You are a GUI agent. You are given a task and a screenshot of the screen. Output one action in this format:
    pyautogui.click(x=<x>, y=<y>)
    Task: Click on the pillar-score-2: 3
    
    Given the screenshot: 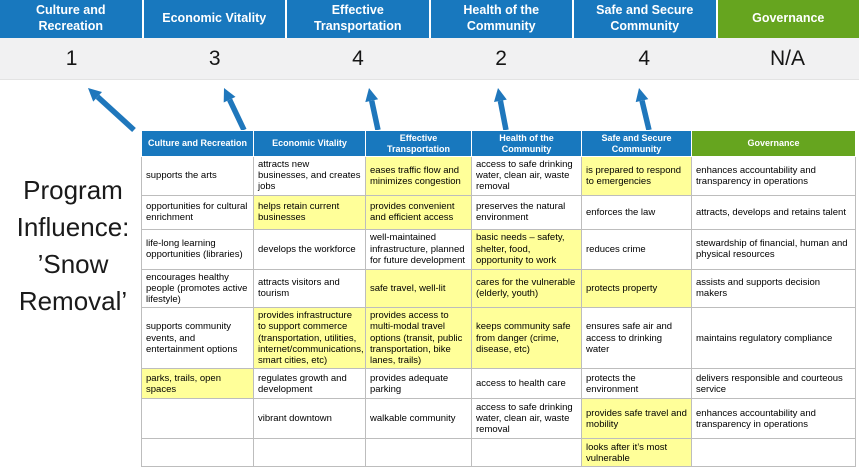 What is the action you would take?
    pyautogui.click(x=214, y=58)
    